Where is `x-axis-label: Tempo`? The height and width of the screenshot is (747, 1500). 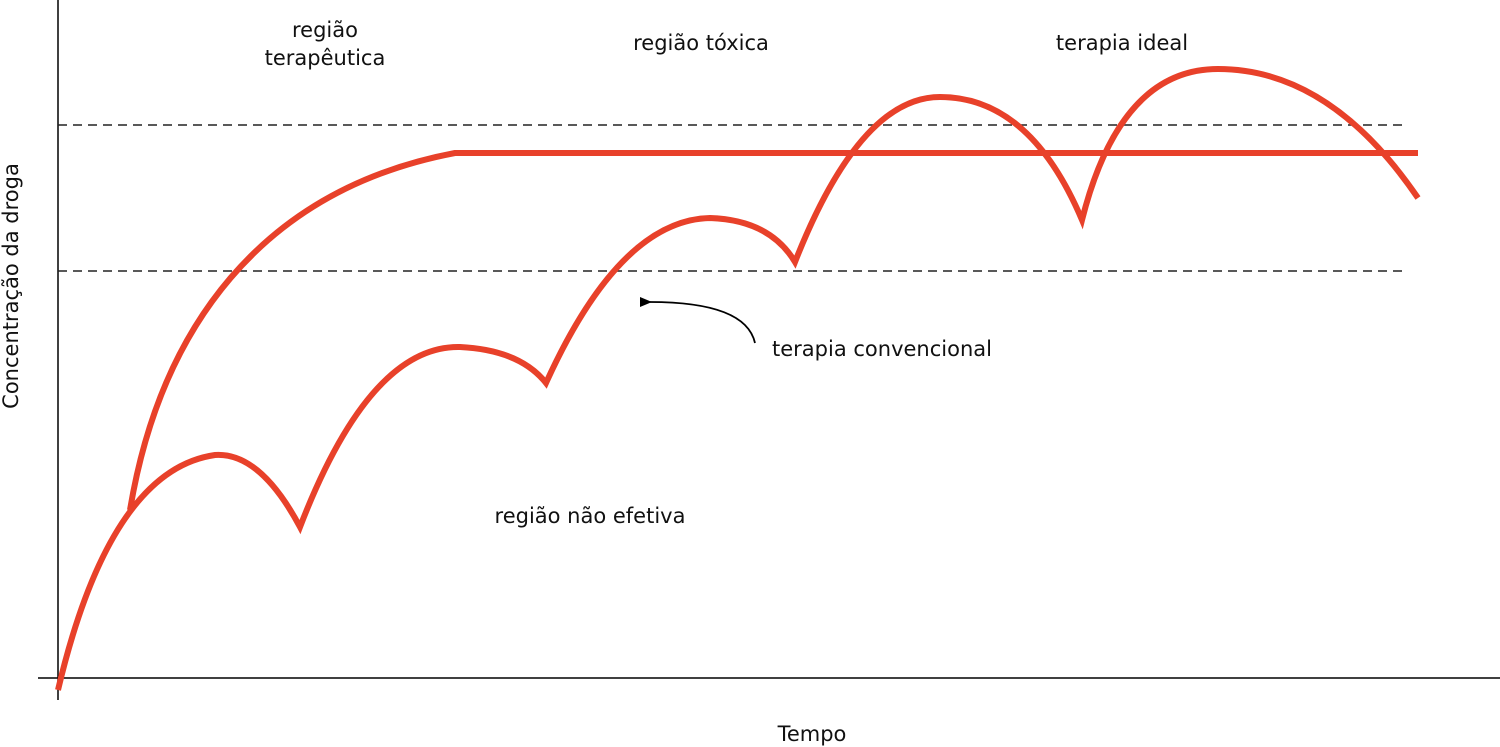
x-axis-label: Tempo is located at coordinates (812, 734).